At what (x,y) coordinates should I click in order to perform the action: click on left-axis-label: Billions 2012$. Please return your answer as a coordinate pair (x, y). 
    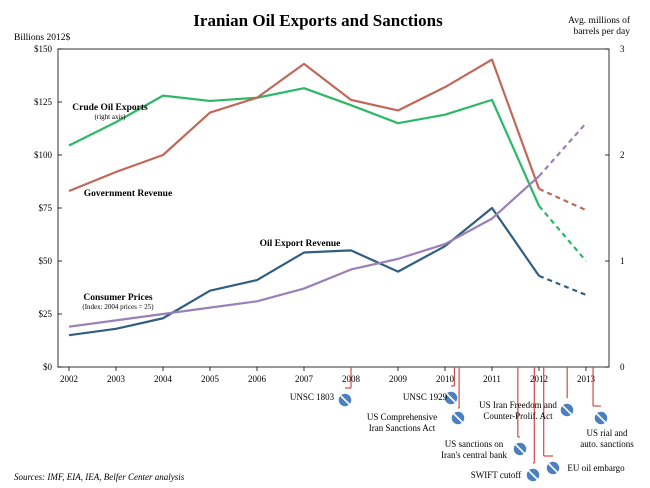
    Looking at the image, I should click on (42, 37).